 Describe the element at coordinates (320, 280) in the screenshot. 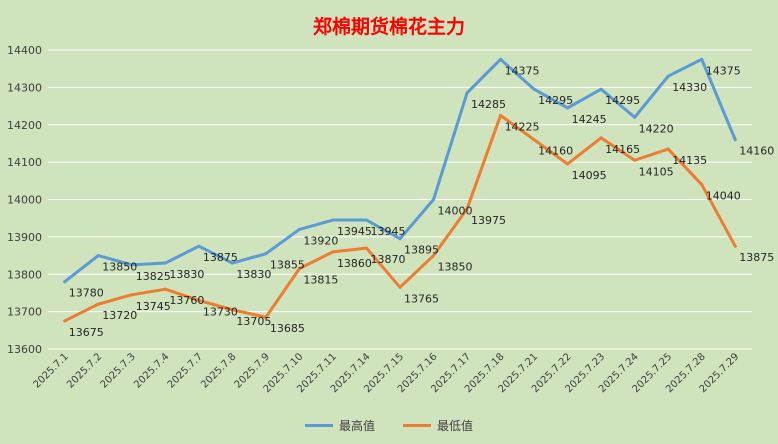

I see `data-label: 13815` at that location.